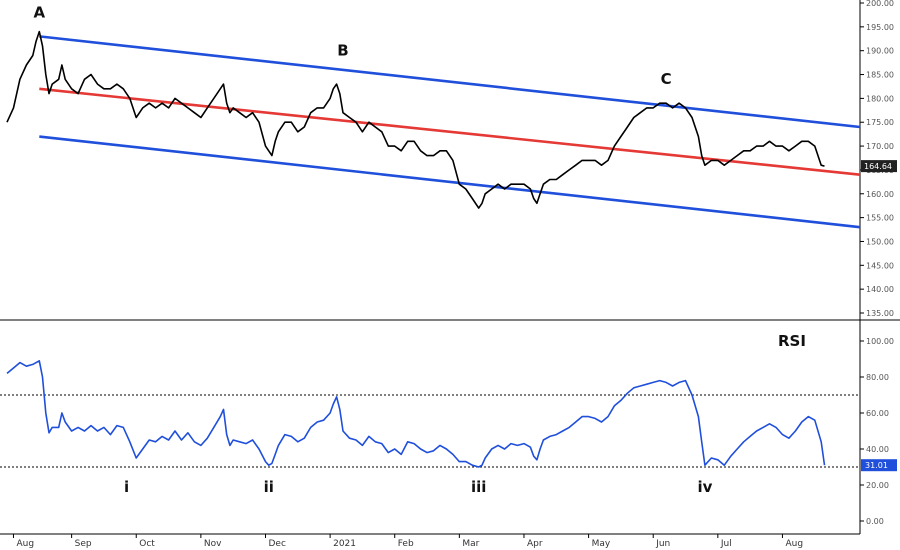 This screenshot has height=550, width=900. Describe the element at coordinates (880, 51) in the screenshot. I see `price-y-tick-label: 190.00` at that location.